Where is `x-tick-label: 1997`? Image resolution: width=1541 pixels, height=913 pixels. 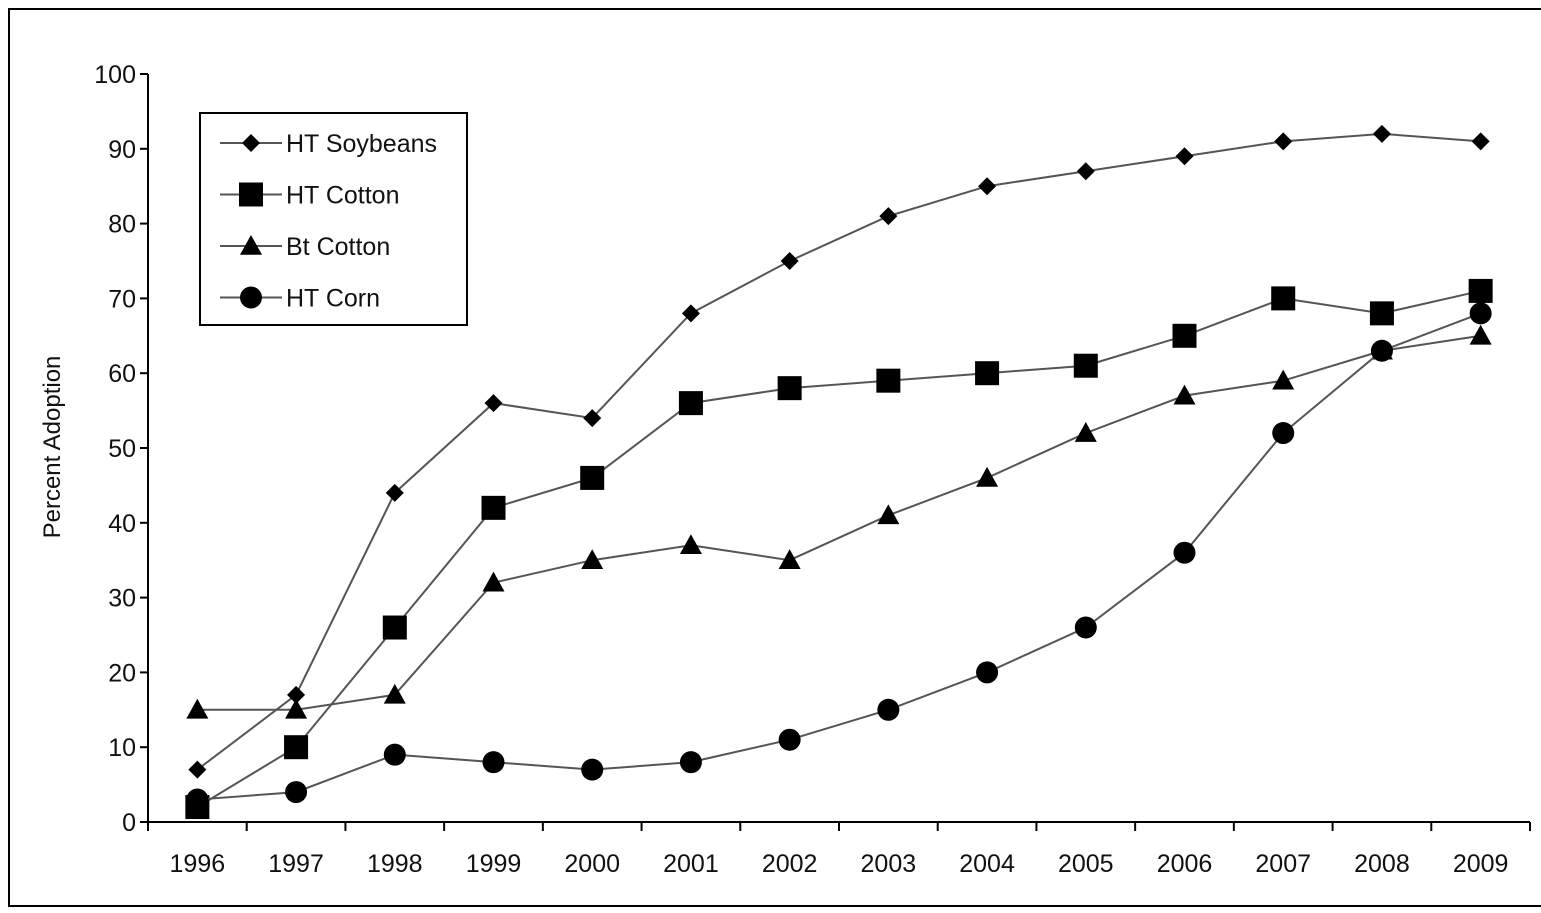 x-tick-label: 1997 is located at coordinates (296, 864).